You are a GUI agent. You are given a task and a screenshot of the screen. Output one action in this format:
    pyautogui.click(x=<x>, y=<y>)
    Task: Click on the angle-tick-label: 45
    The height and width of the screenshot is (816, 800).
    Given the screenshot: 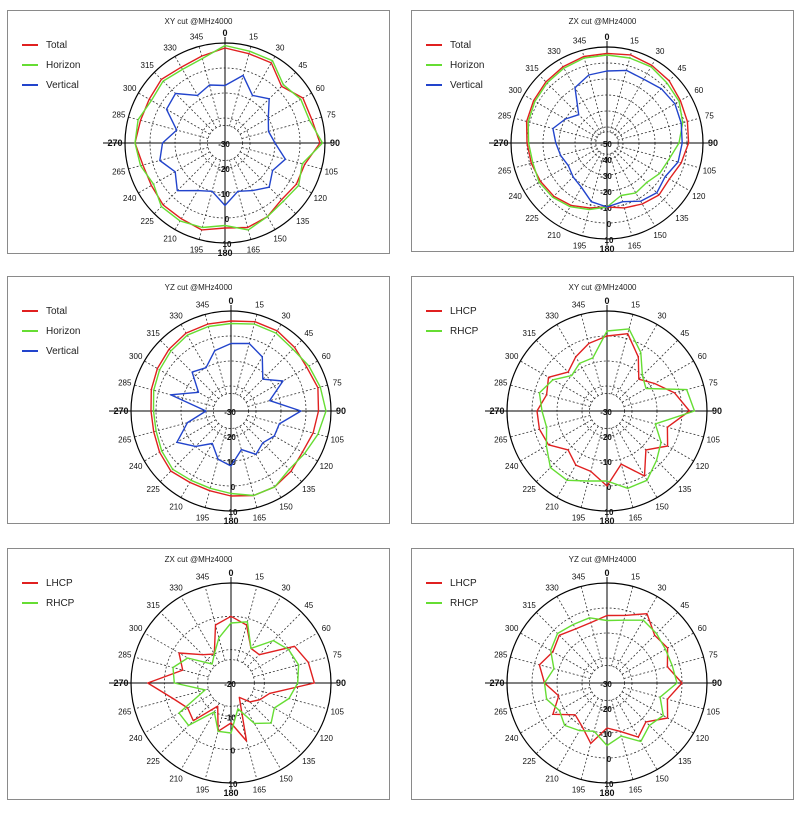 What is the action you would take?
    pyautogui.click(x=308, y=333)
    